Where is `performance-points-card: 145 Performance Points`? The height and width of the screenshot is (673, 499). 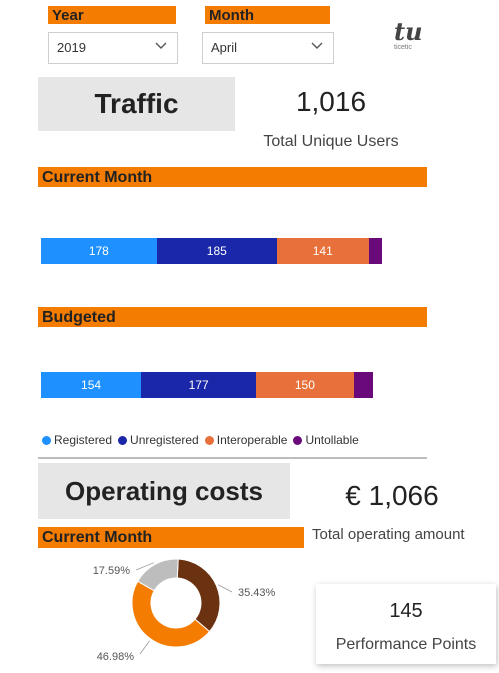
performance-points-card: 145 Performance Points is located at coordinates (406, 624).